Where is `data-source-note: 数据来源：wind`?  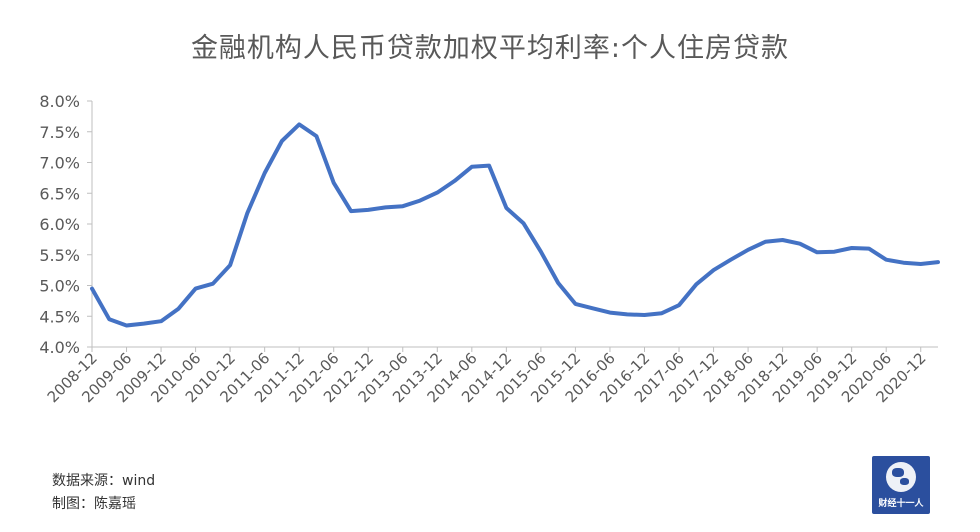
data-source-note: 数据来源：wind is located at coordinates (104, 481).